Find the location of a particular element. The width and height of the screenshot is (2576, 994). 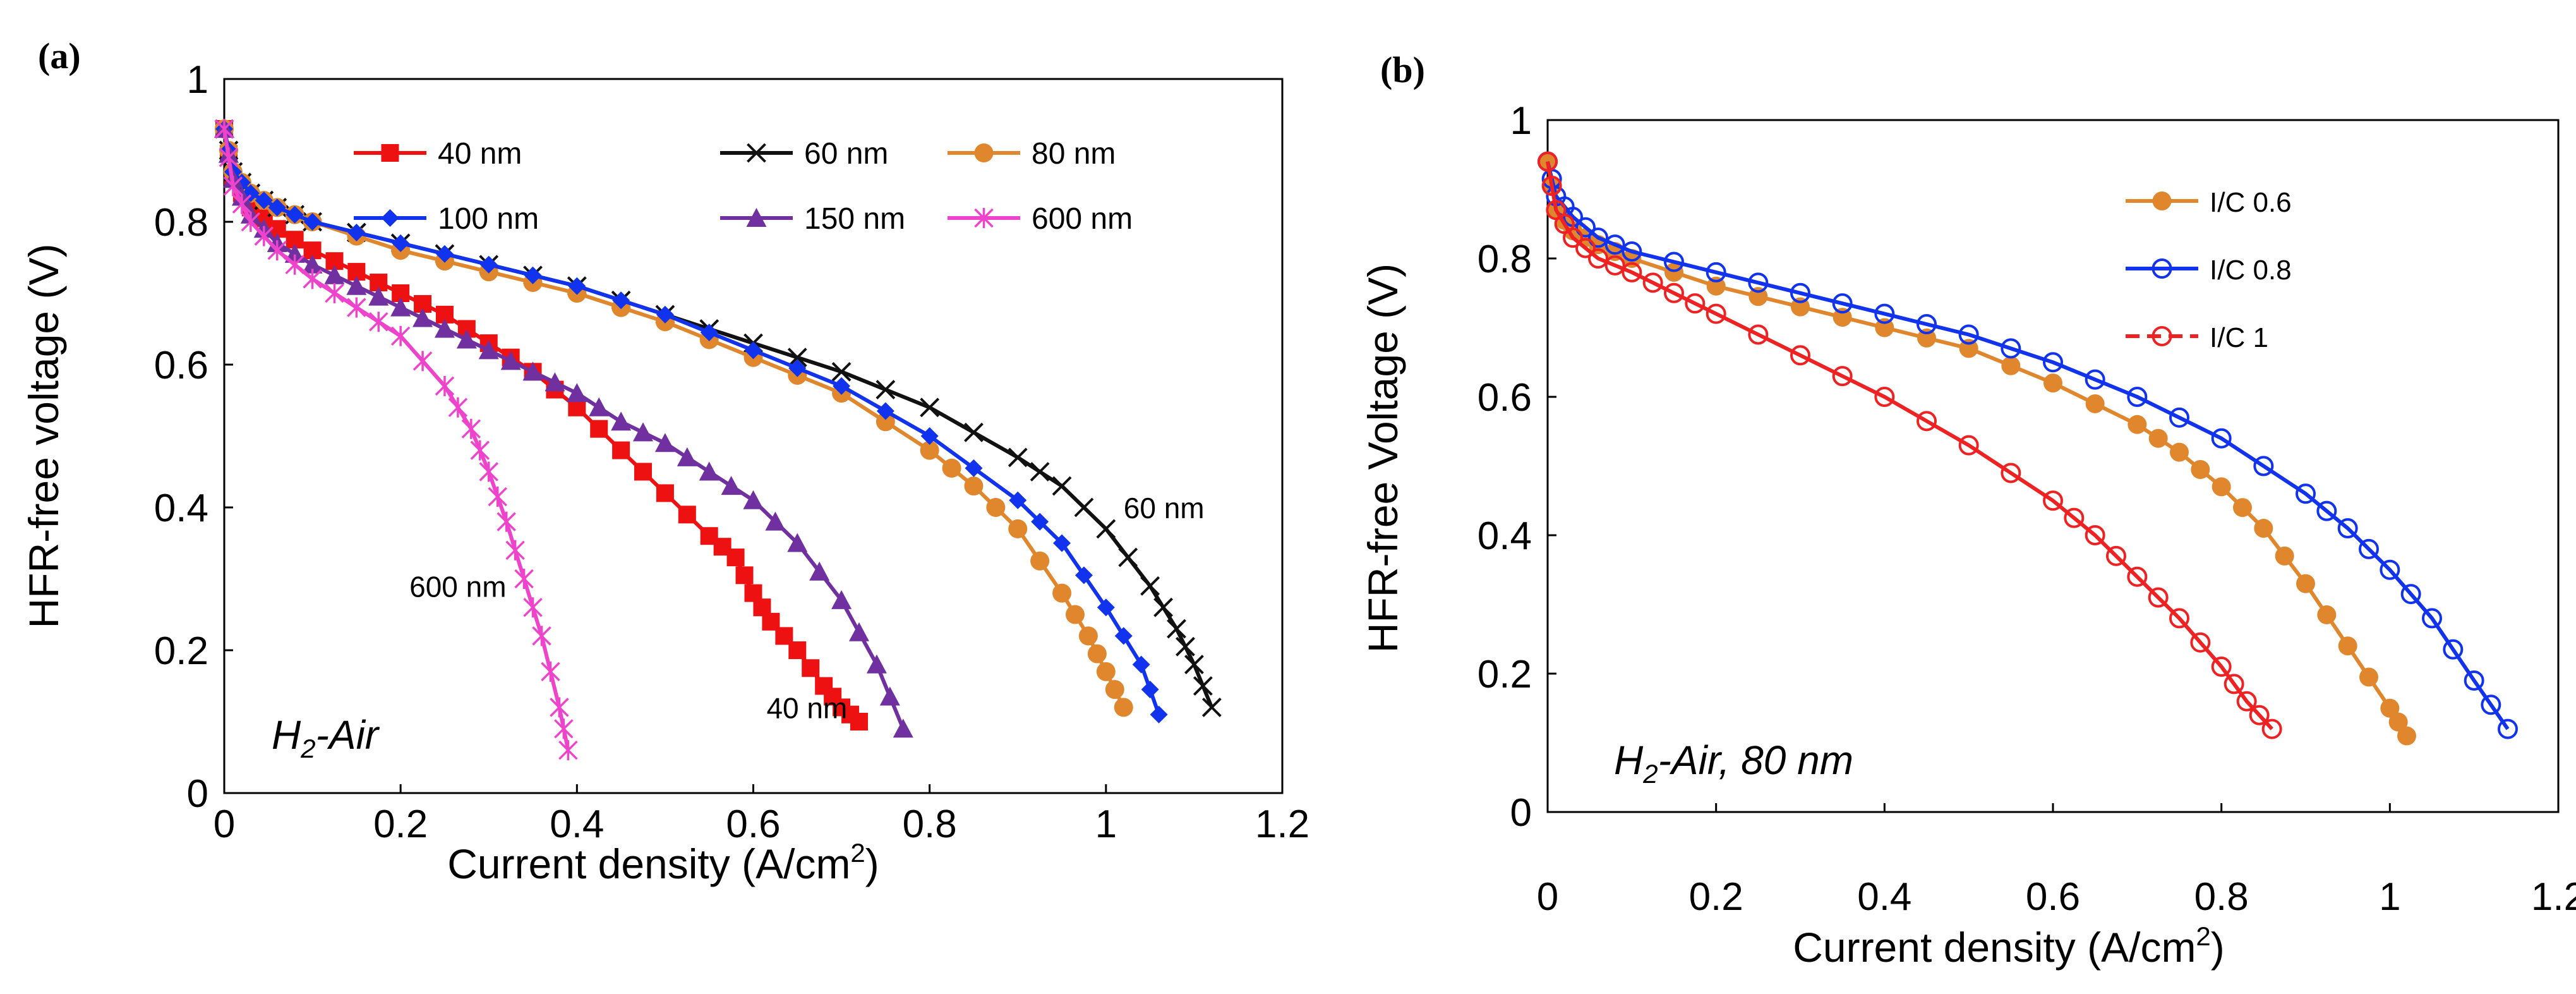

panel-a-legend-label: 60 nm is located at coordinates (846, 154).